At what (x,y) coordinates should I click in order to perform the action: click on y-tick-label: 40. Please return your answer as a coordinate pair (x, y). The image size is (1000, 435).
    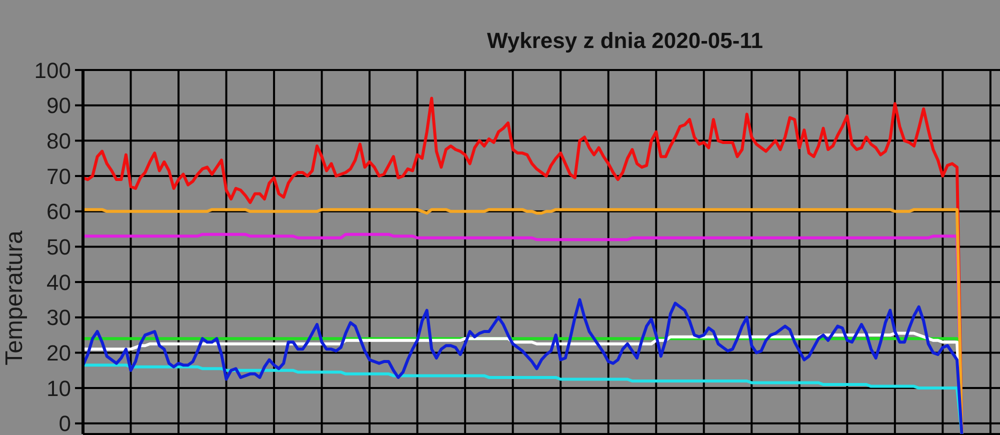
    Looking at the image, I should click on (58, 282).